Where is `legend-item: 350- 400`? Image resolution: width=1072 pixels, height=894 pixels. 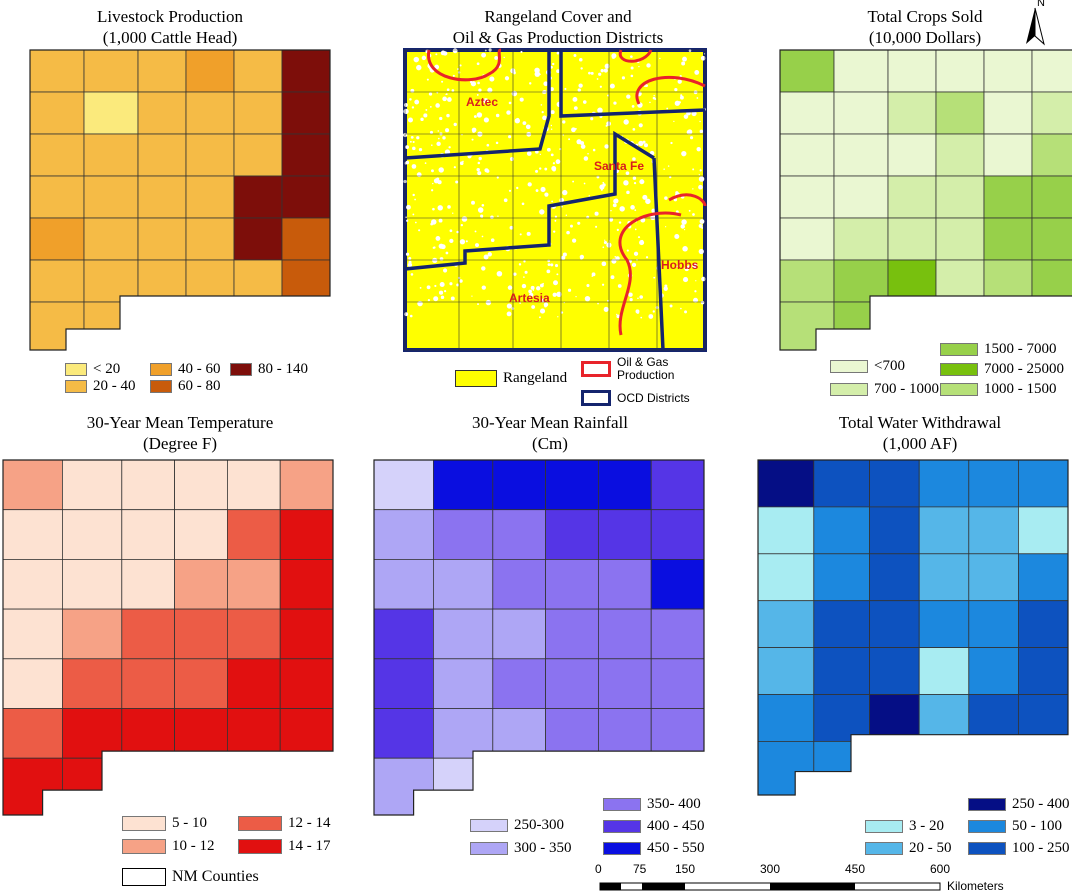 legend-item: 350- 400 is located at coordinates (652, 804).